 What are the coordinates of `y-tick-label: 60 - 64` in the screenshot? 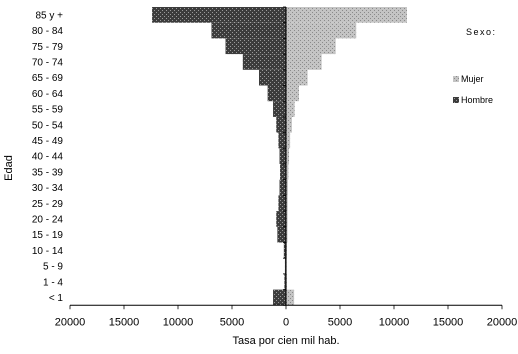 It's located at (48, 94).